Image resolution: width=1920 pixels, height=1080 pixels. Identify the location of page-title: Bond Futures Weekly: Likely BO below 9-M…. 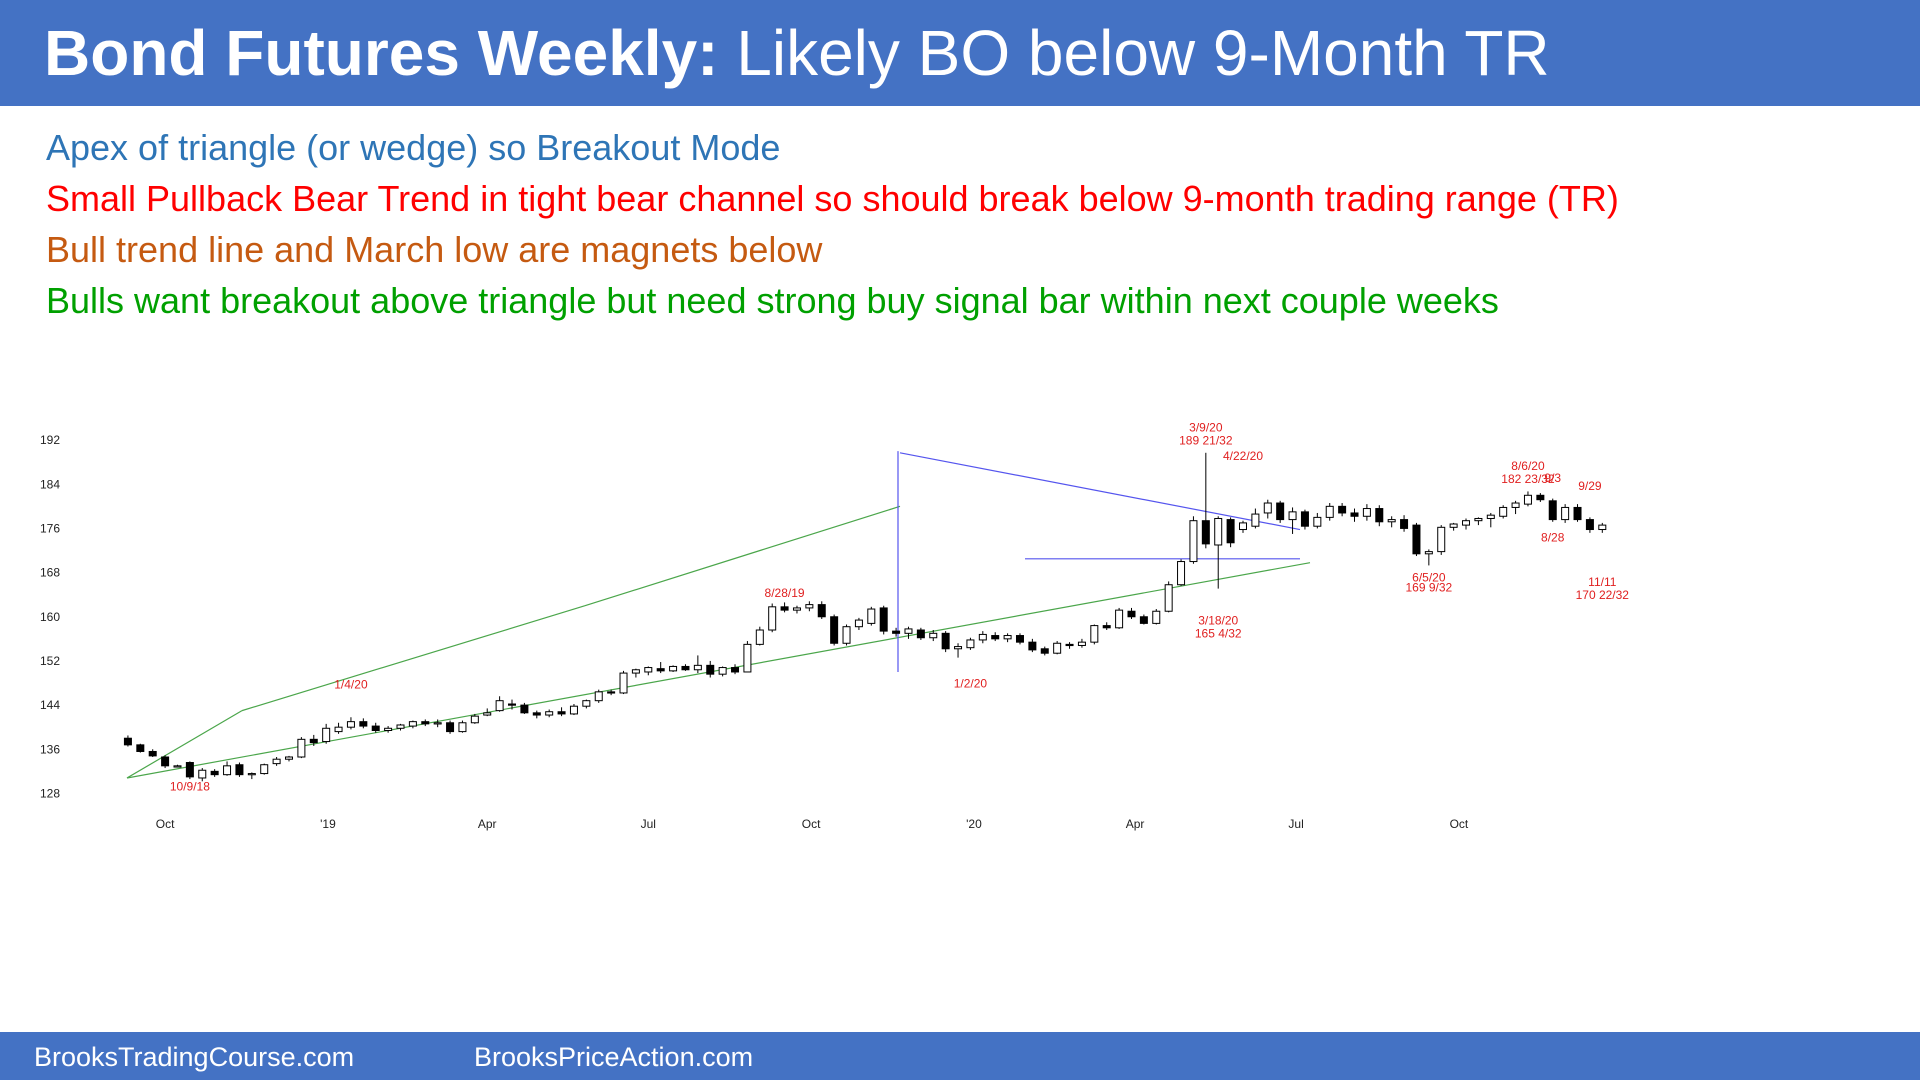
(797, 53).